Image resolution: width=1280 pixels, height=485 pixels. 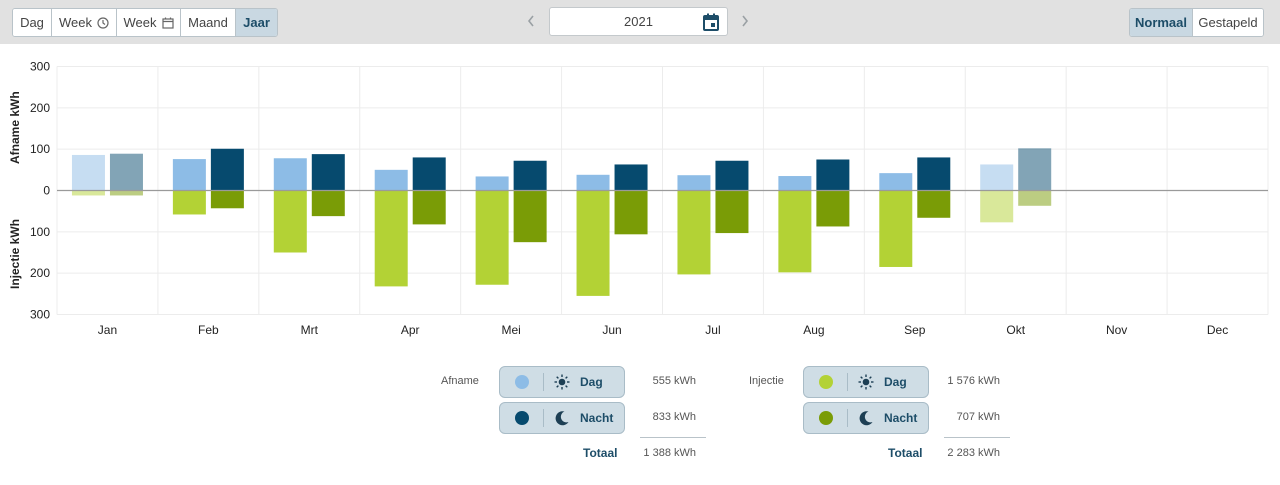 What do you see at coordinates (896, 228) in the screenshot?
I see `bar-injectie-dag-sep` at bounding box center [896, 228].